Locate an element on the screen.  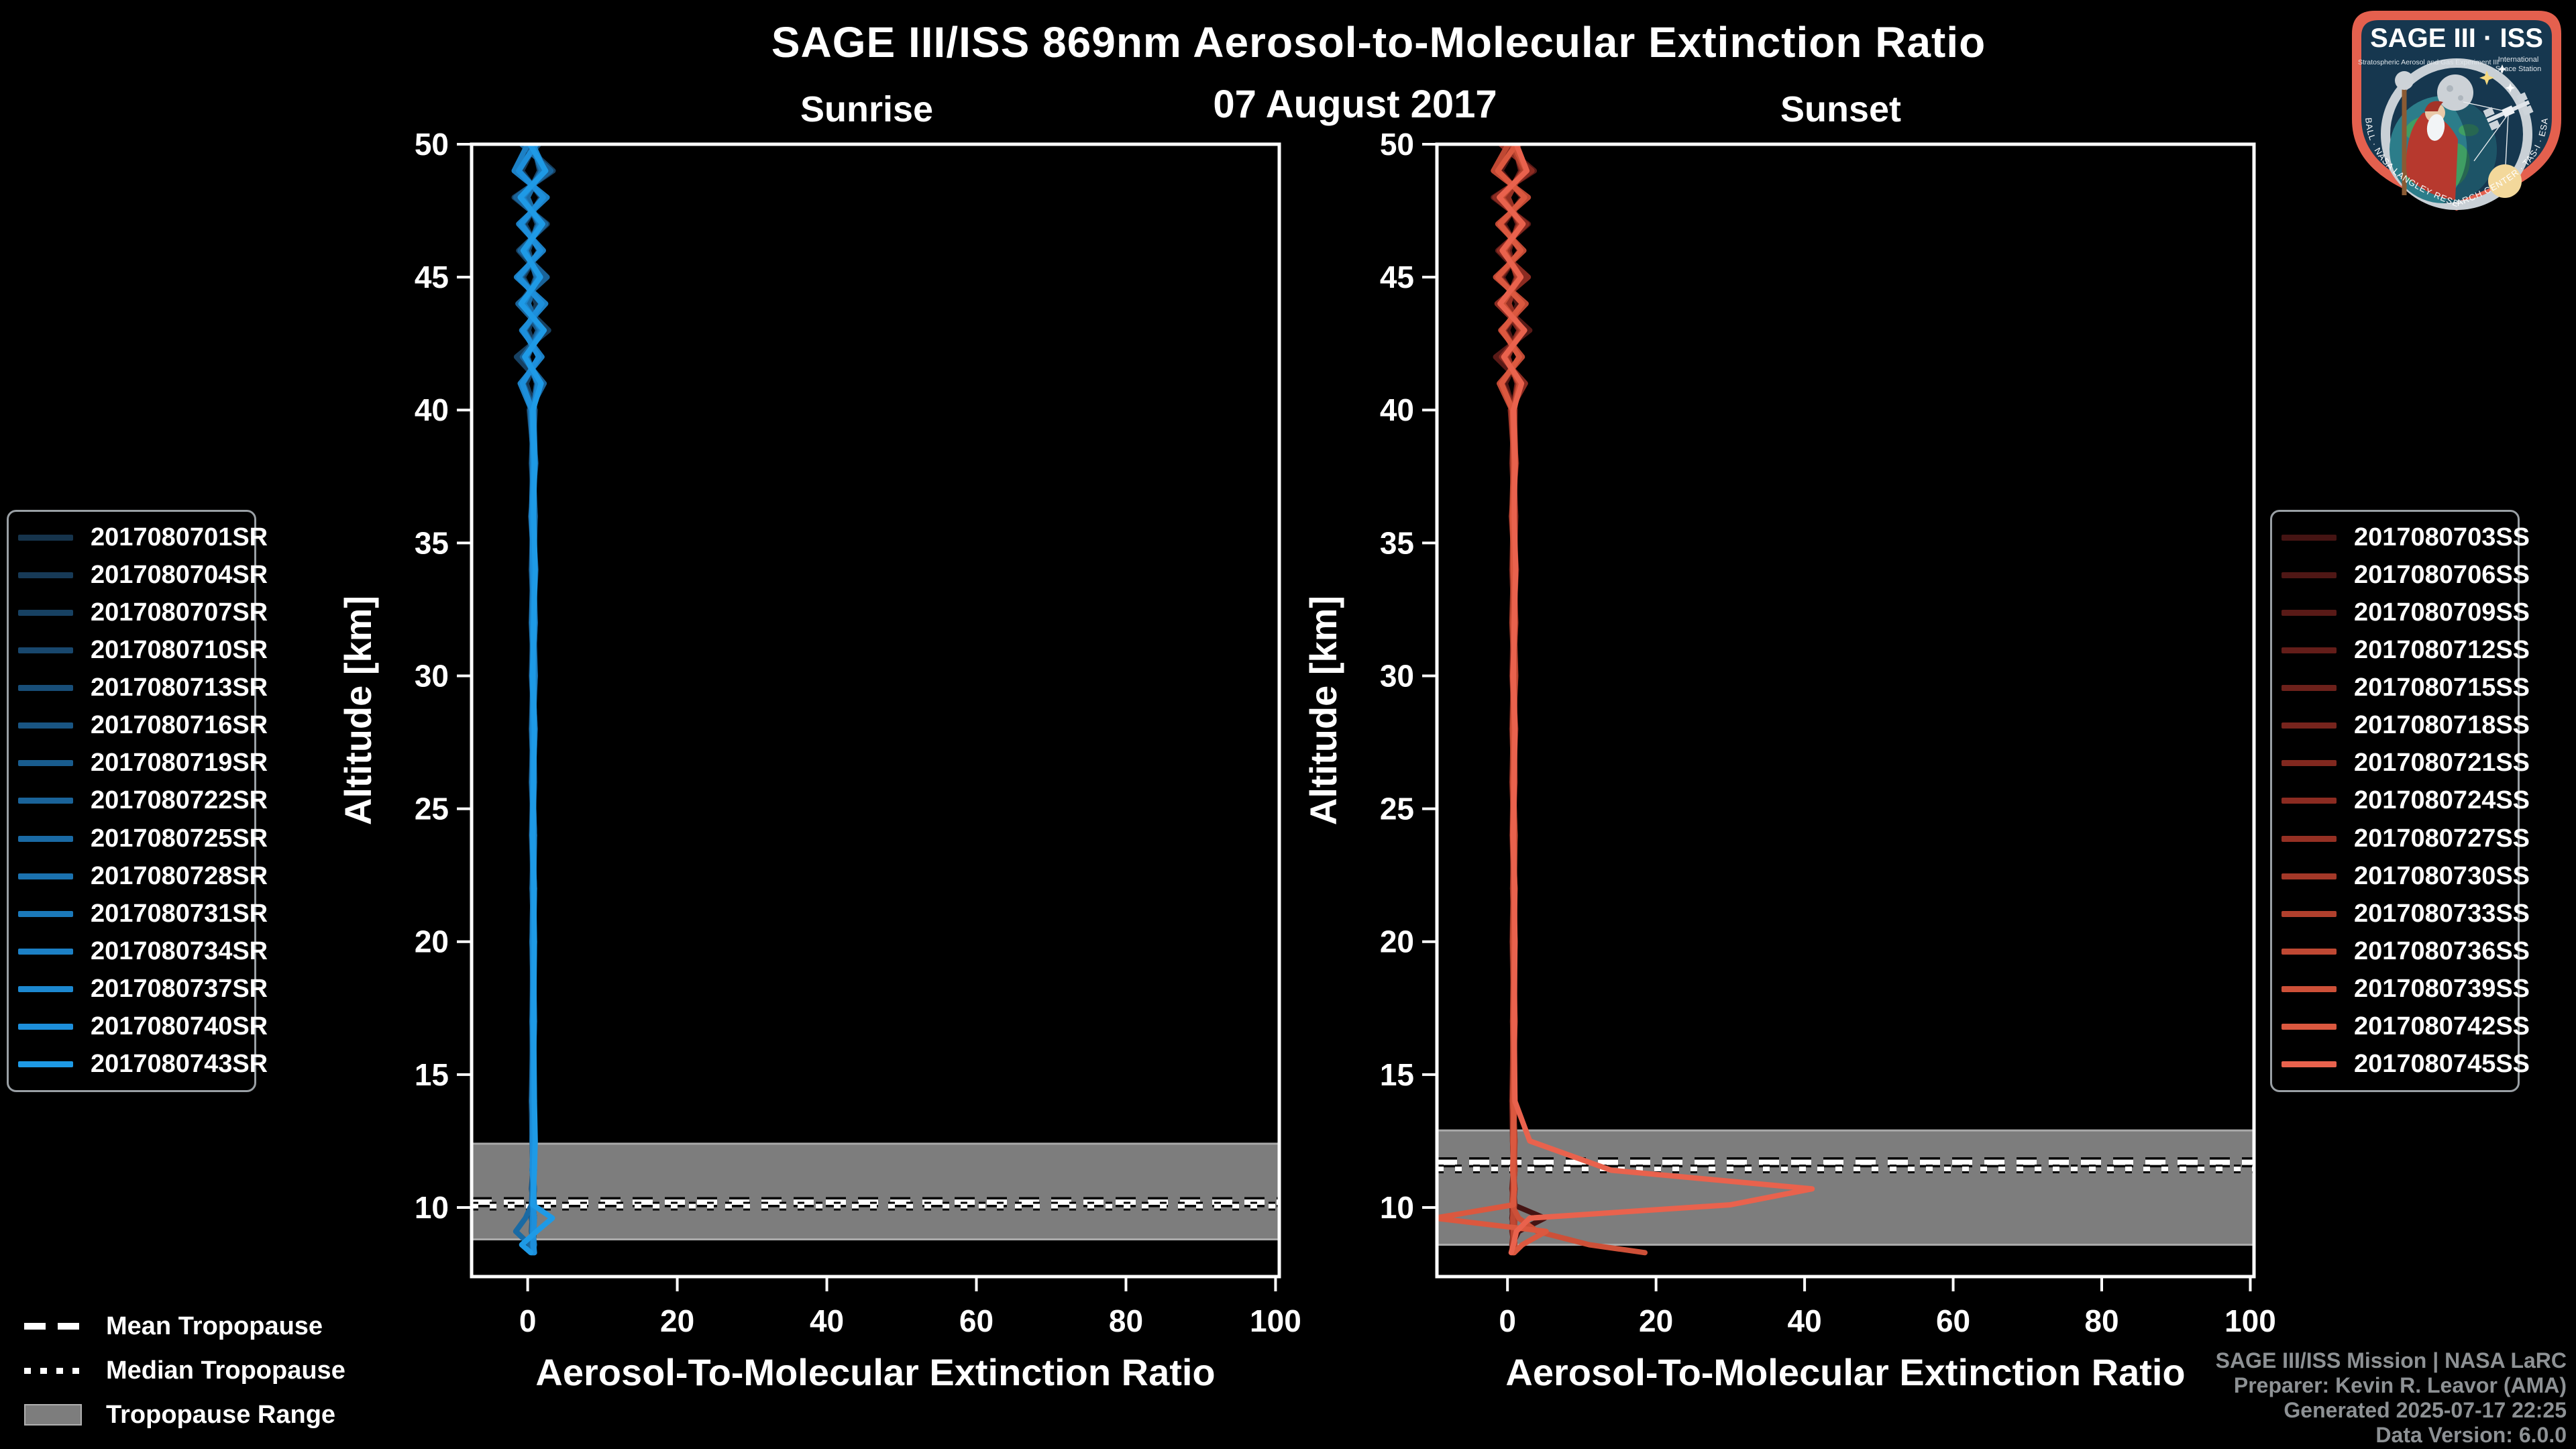
dashed-line-swatch is located at coordinates (53, 1326).